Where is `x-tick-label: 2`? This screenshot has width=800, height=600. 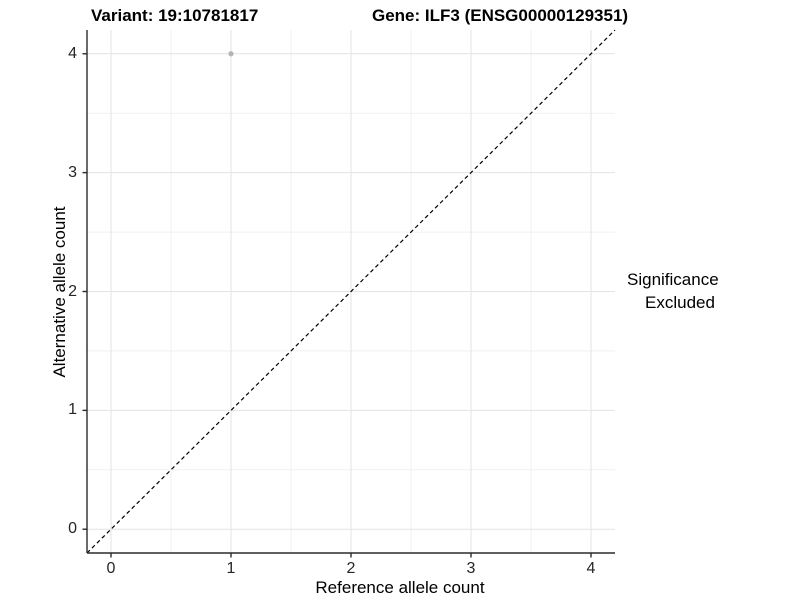
x-tick-label: 2 is located at coordinates (351, 568).